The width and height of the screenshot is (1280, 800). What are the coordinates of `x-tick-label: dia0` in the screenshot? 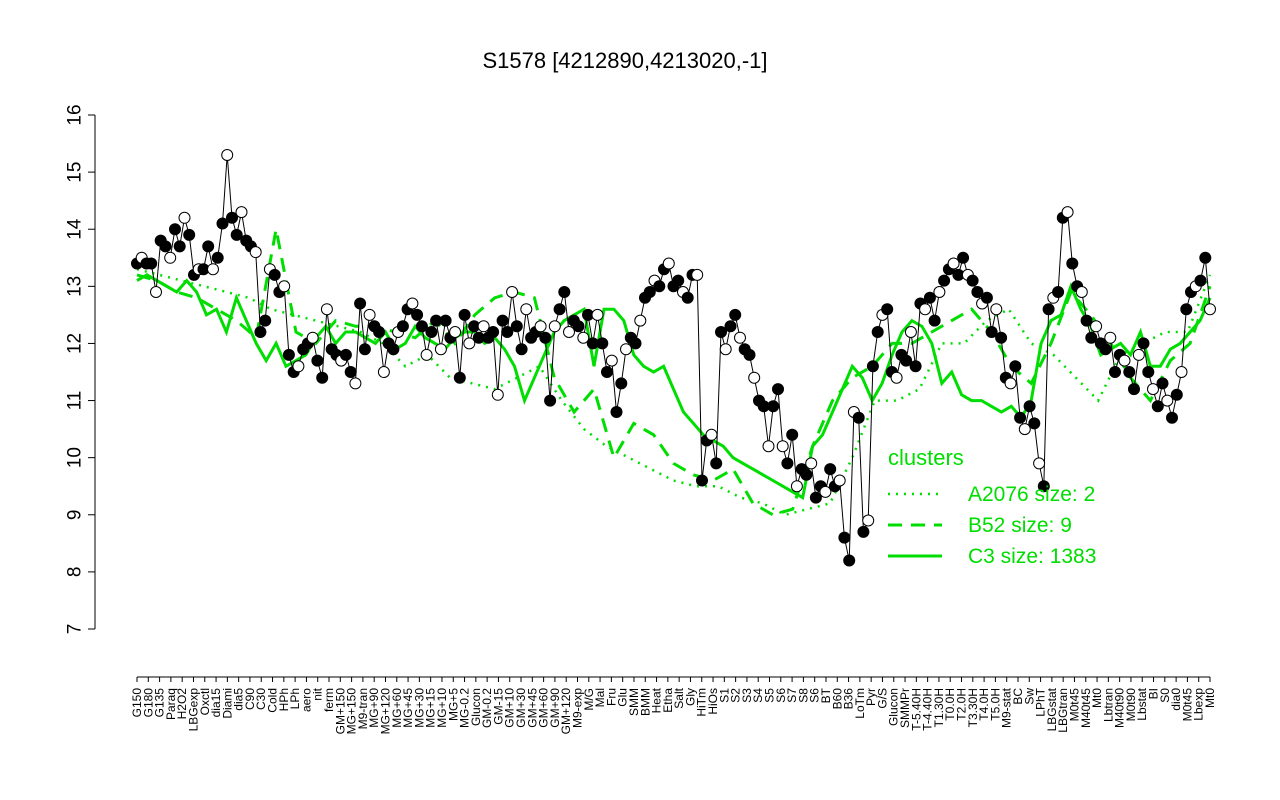 It's located at (1176, 699).